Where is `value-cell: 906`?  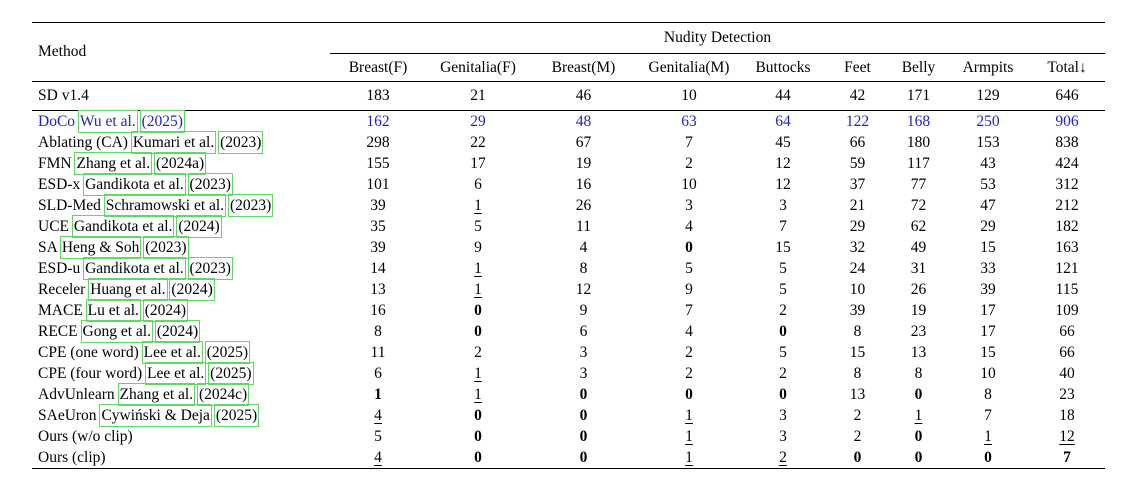
value-cell: 906 is located at coordinates (1067, 121).